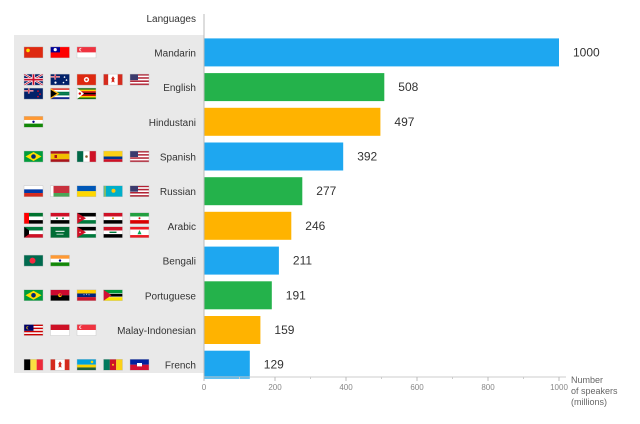 The image size is (640, 424). I want to click on value-label: 392, so click(367, 157).